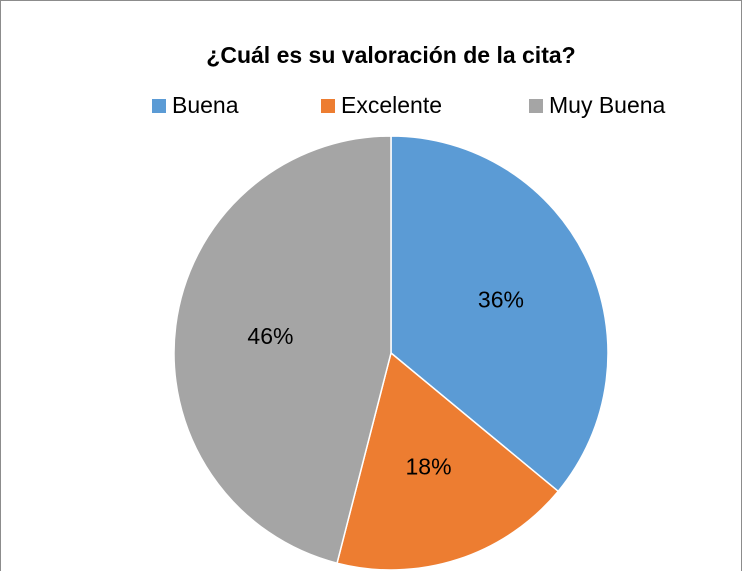 This screenshot has height=571, width=742. What do you see at coordinates (270, 336) in the screenshot?
I see `data-label: 46%` at bounding box center [270, 336].